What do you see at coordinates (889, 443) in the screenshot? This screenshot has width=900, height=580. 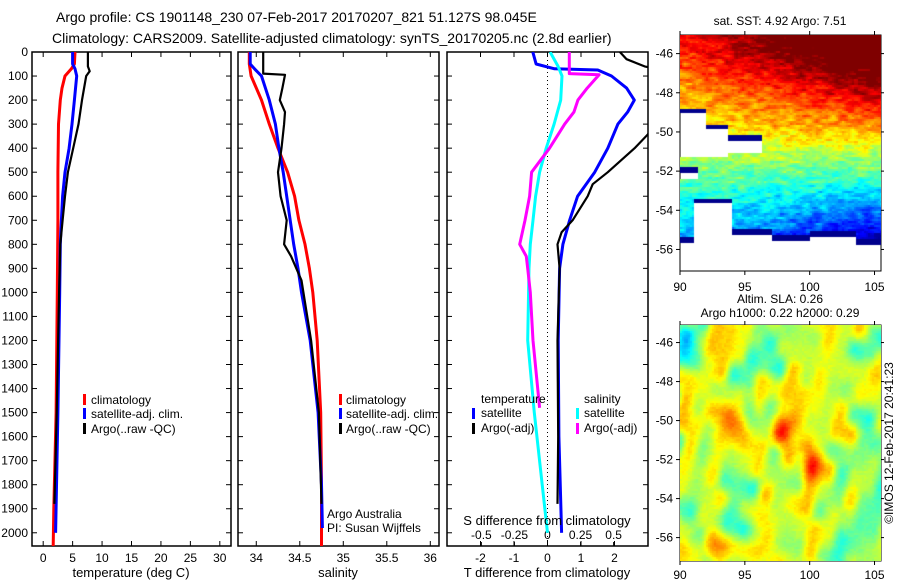 I see `imos-watermark: ©IMOS 12-Feb-2017 20:41:23` at bounding box center [889, 443].